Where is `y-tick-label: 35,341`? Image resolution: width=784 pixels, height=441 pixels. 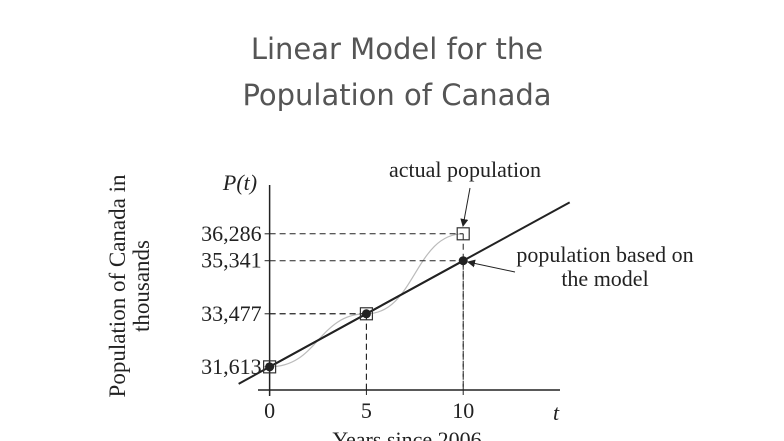 y-tick-label: 35,341 is located at coordinates (231, 260).